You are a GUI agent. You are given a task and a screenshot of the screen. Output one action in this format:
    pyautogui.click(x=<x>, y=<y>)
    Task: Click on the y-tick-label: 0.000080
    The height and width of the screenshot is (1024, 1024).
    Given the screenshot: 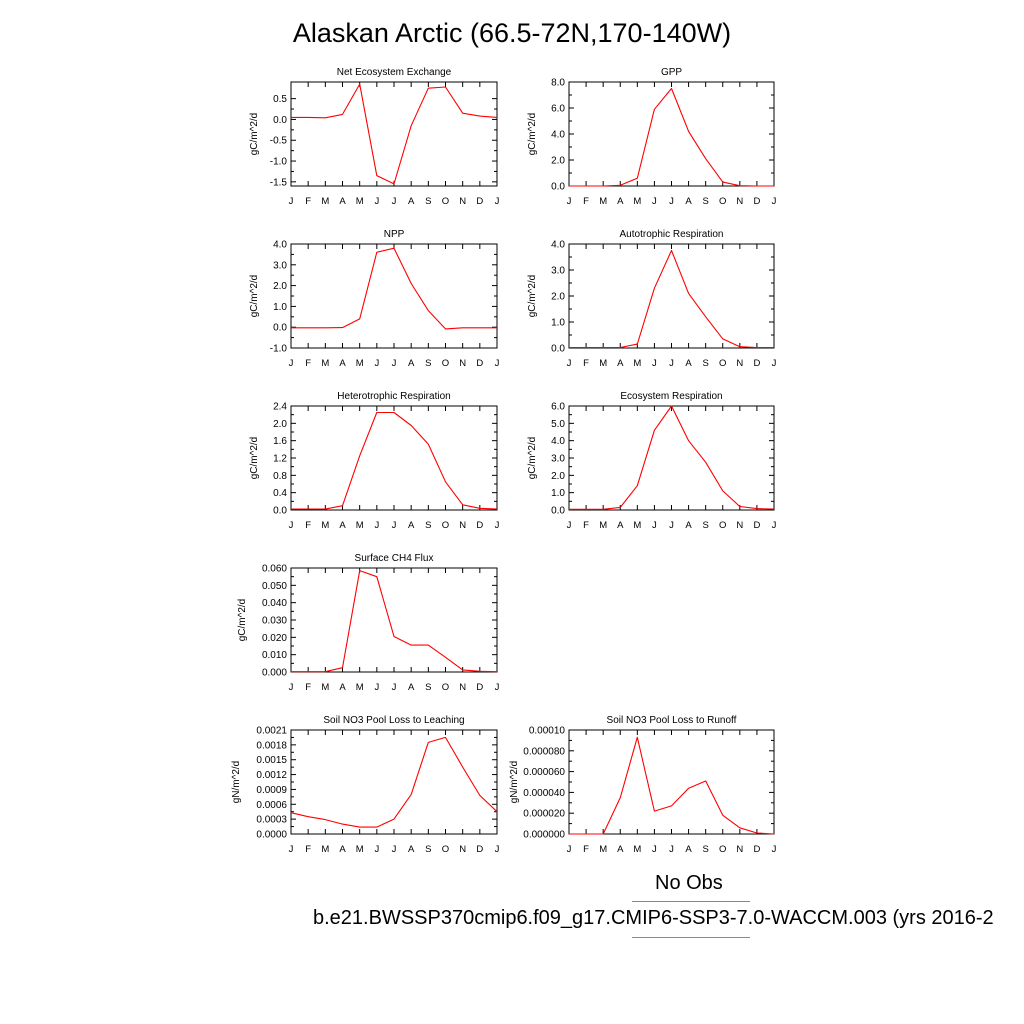 What is the action you would take?
    pyautogui.click(x=544, y=751)
    